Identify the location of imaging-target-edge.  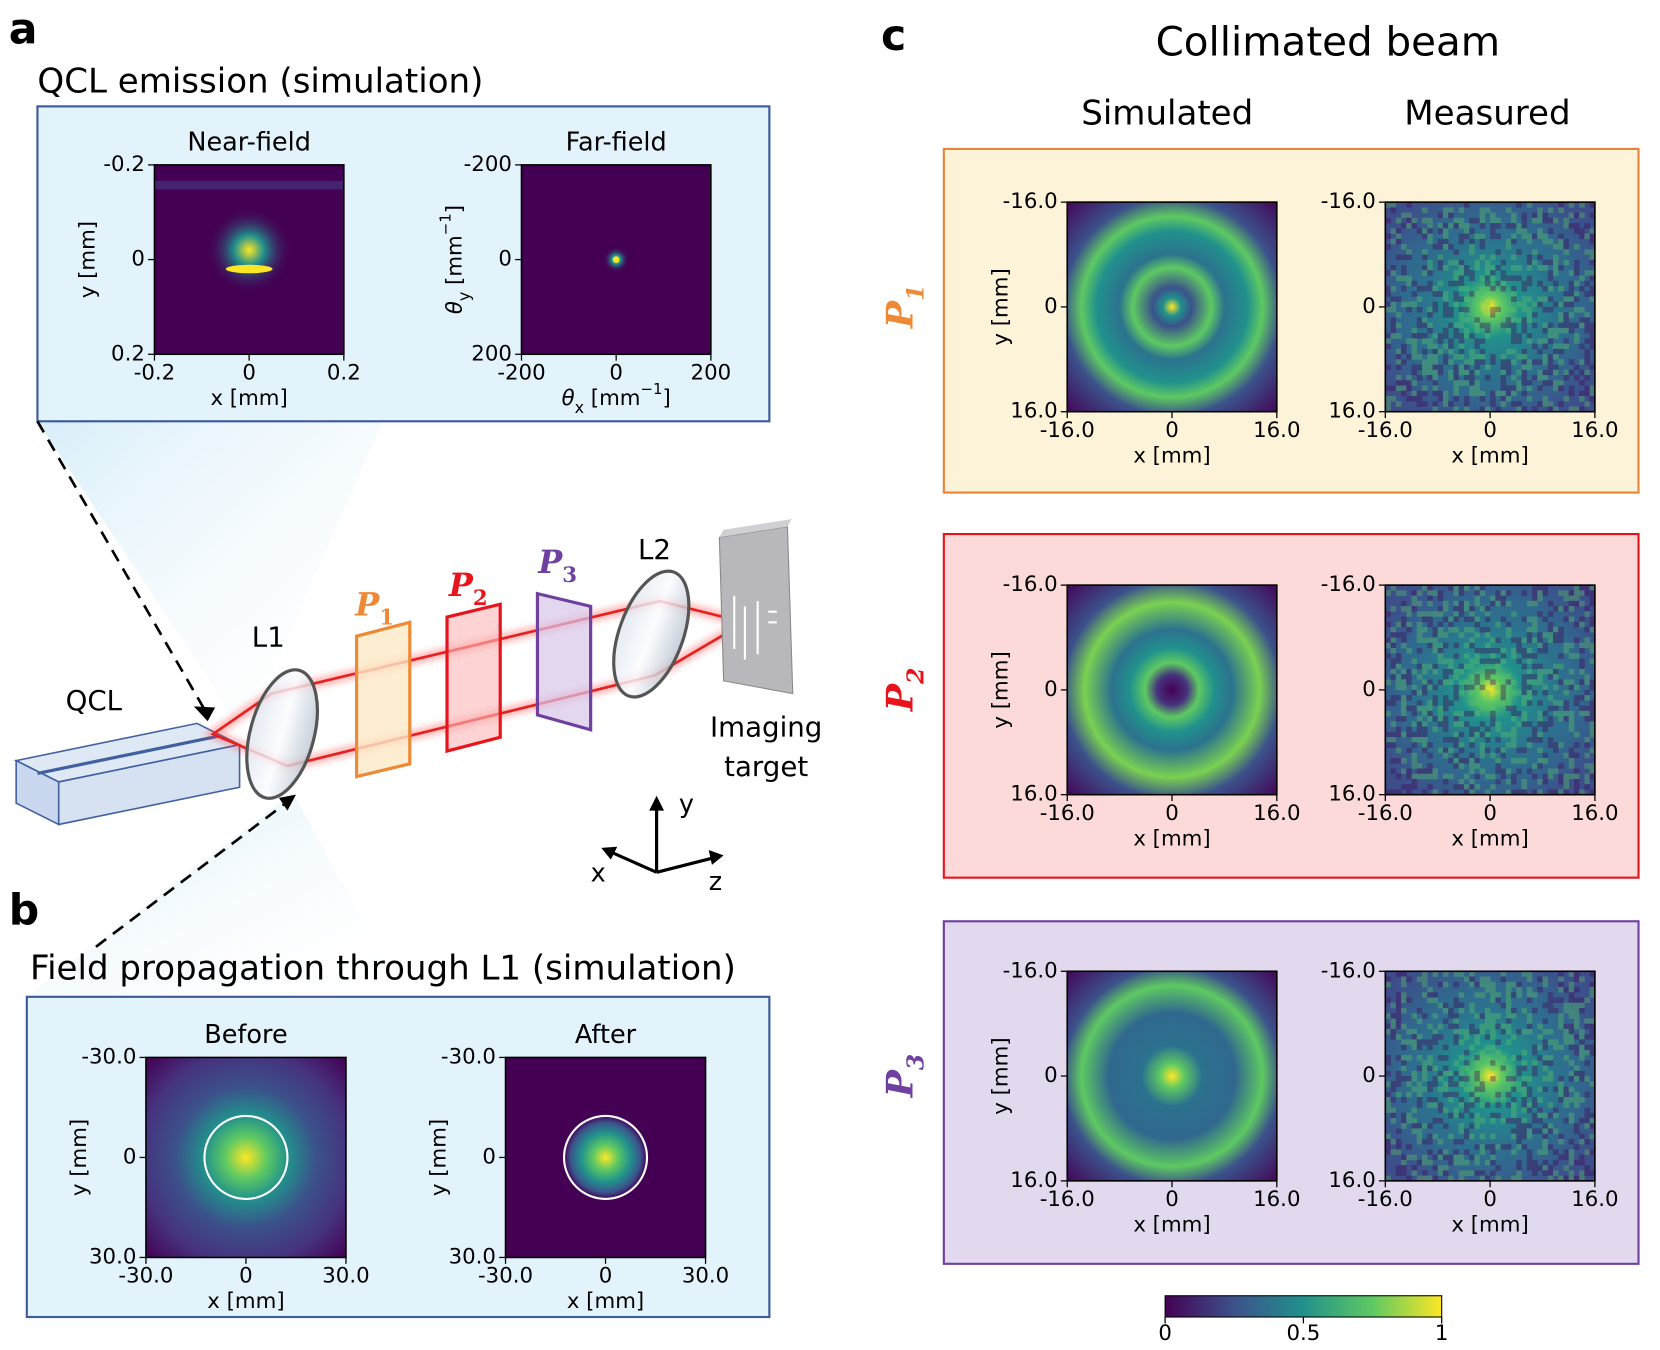
(755, 528).